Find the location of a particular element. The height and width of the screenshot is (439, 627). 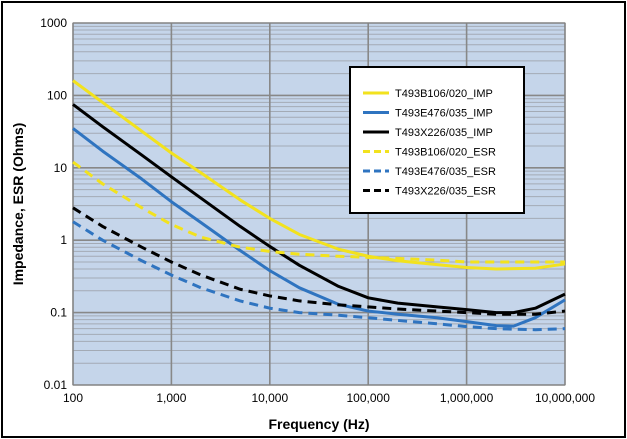

y-tick-label: 1000 is located at coordinates (53, 23).